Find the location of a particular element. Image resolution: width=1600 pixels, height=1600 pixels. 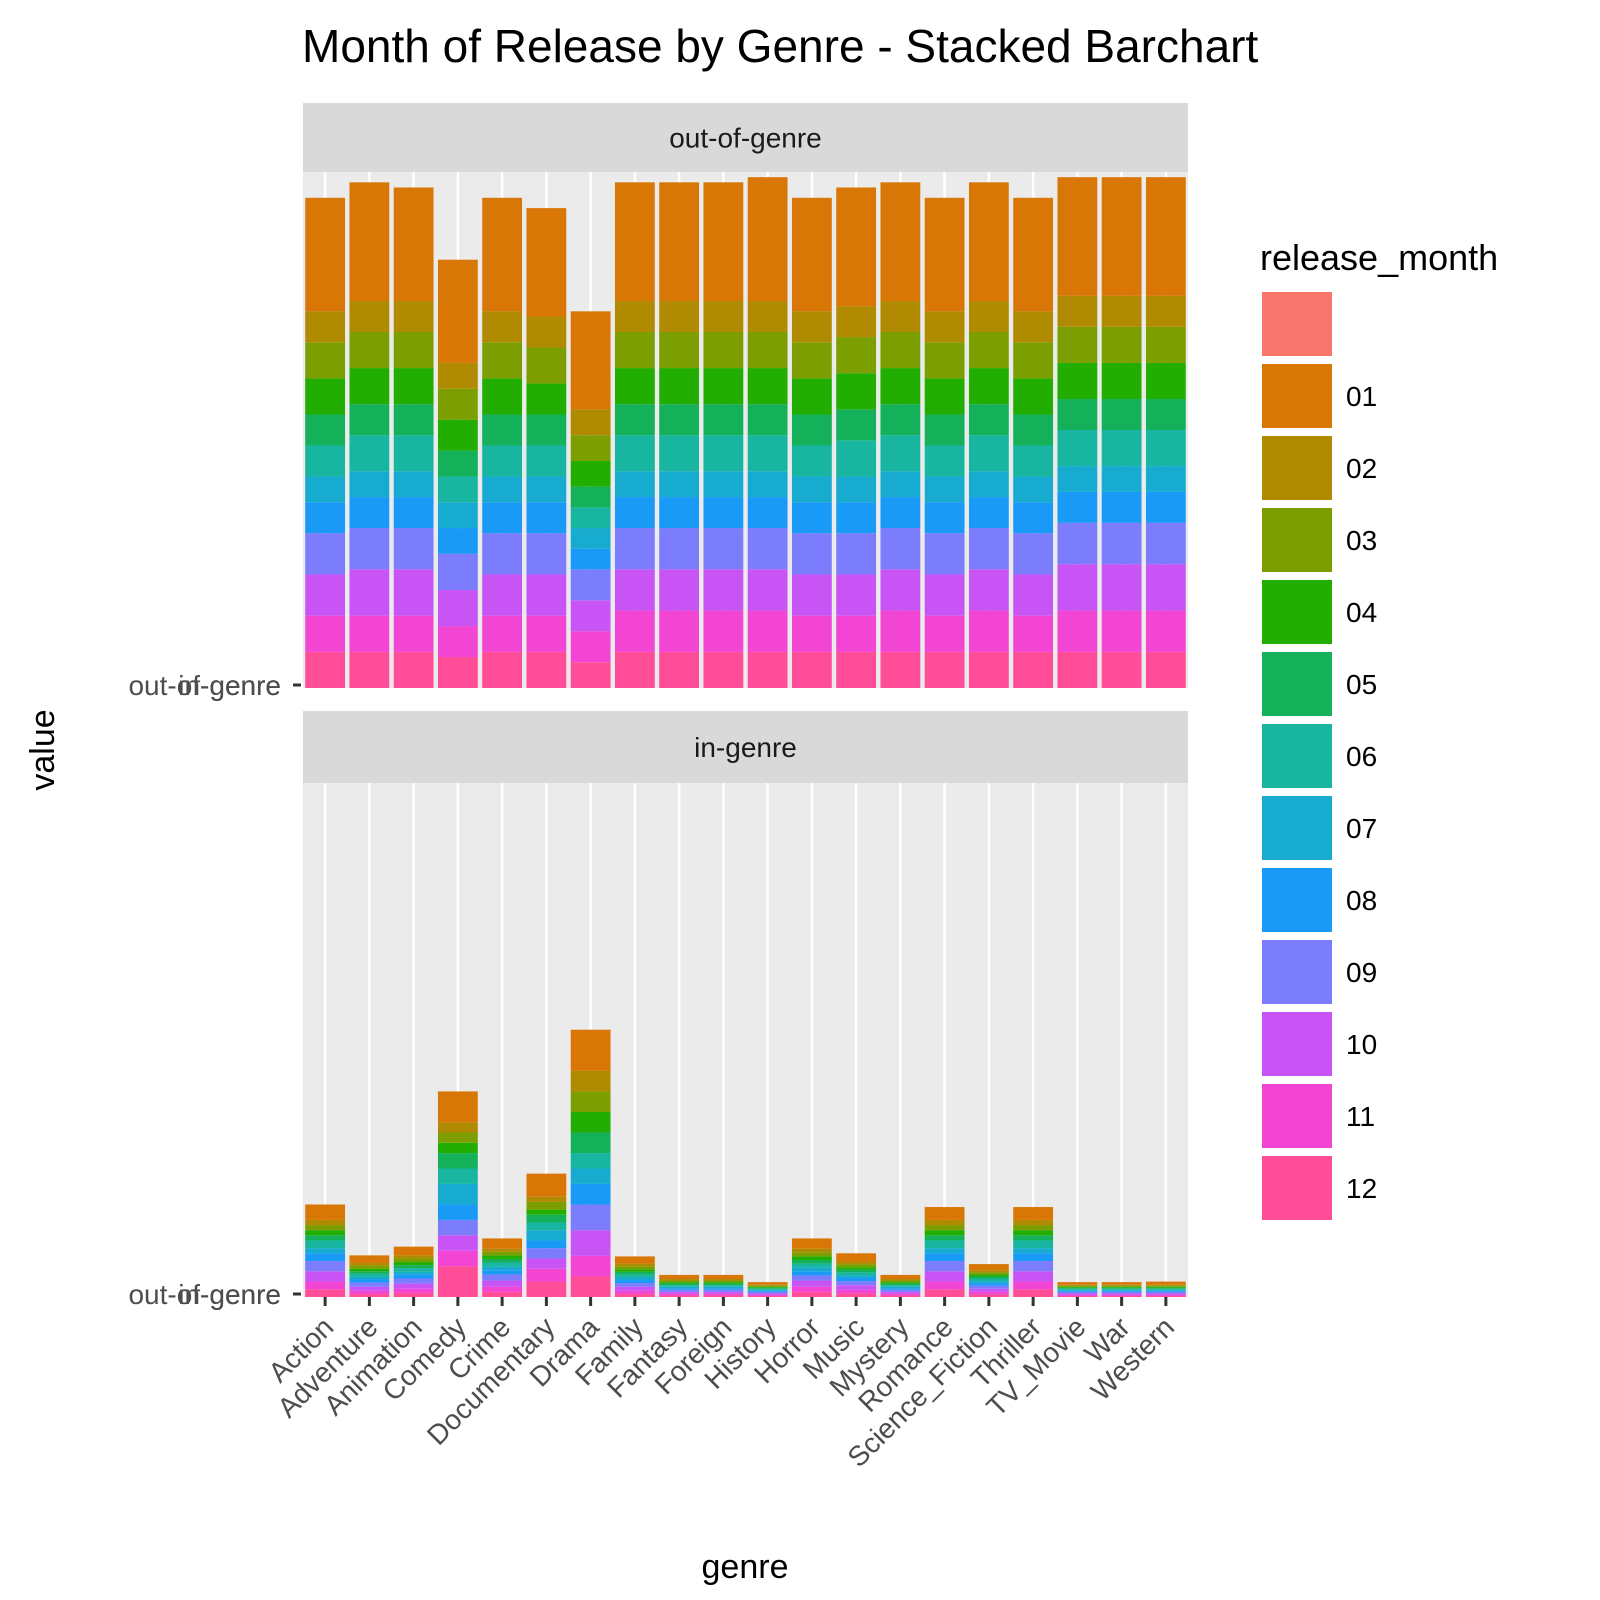

y-tick-label: out-of-genre is located at coordinates (204, 685).